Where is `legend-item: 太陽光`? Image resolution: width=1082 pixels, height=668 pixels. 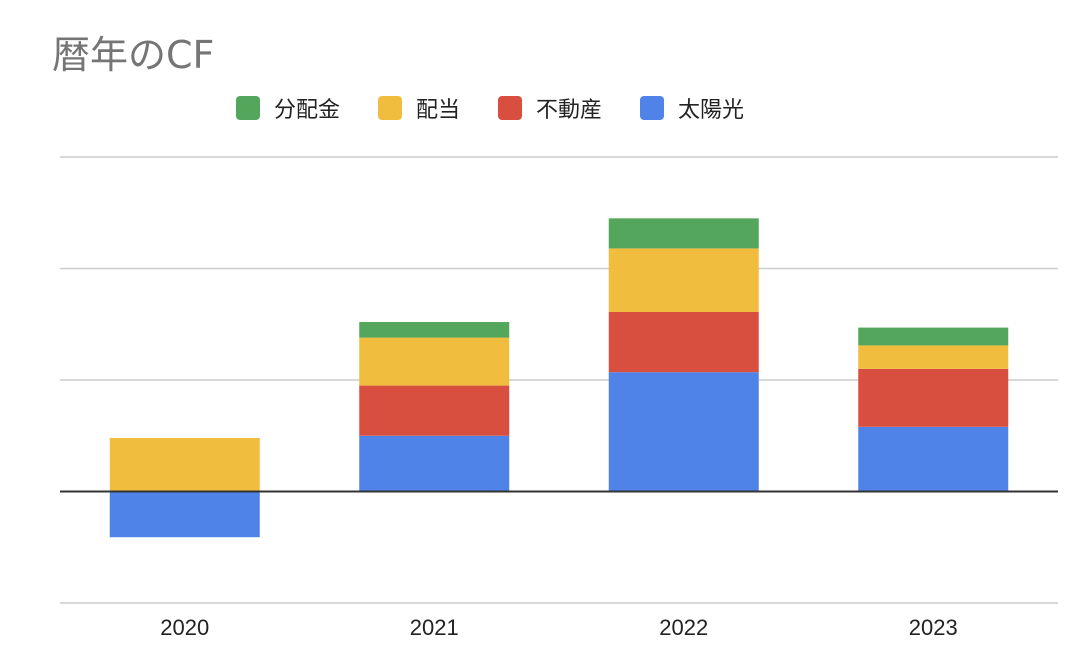
legend-item: 太陽光 is located at coordinates (692, 108).